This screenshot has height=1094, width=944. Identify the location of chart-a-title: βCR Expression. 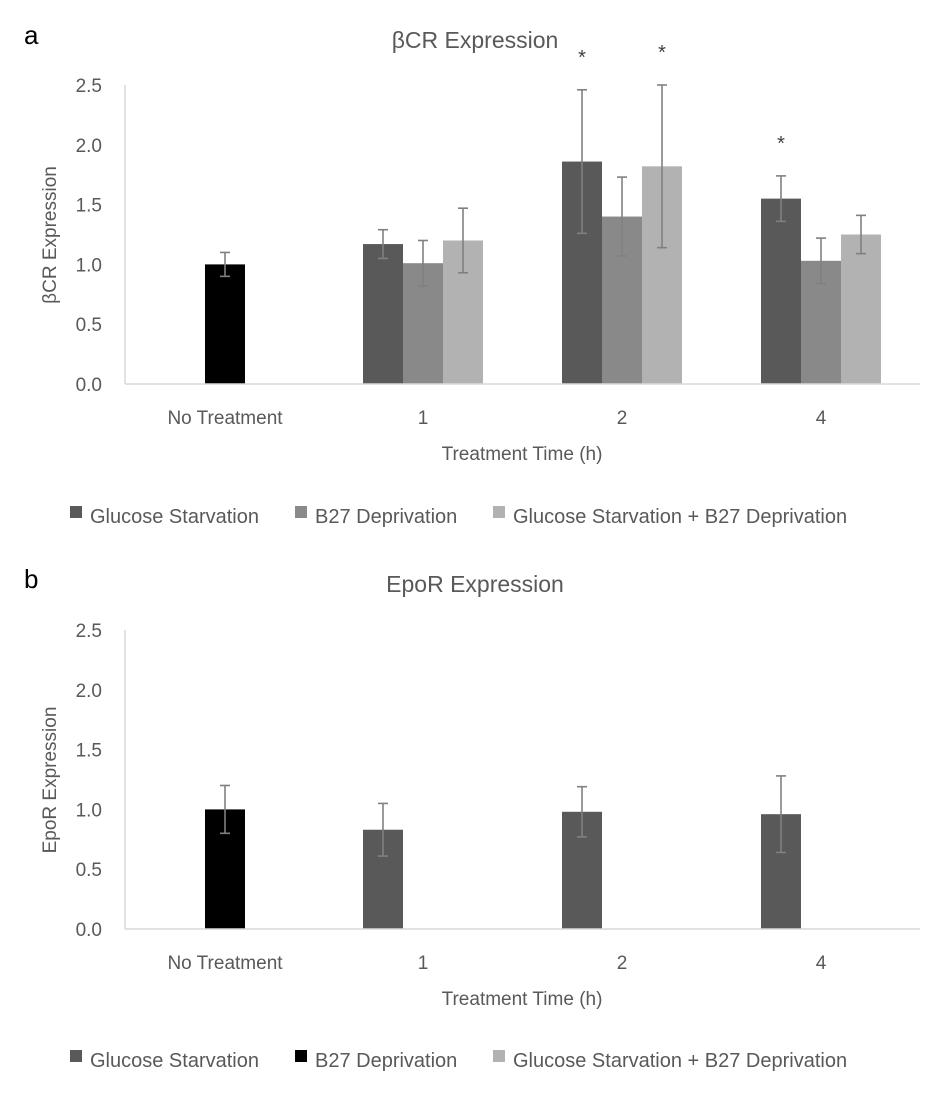
(475, 40).